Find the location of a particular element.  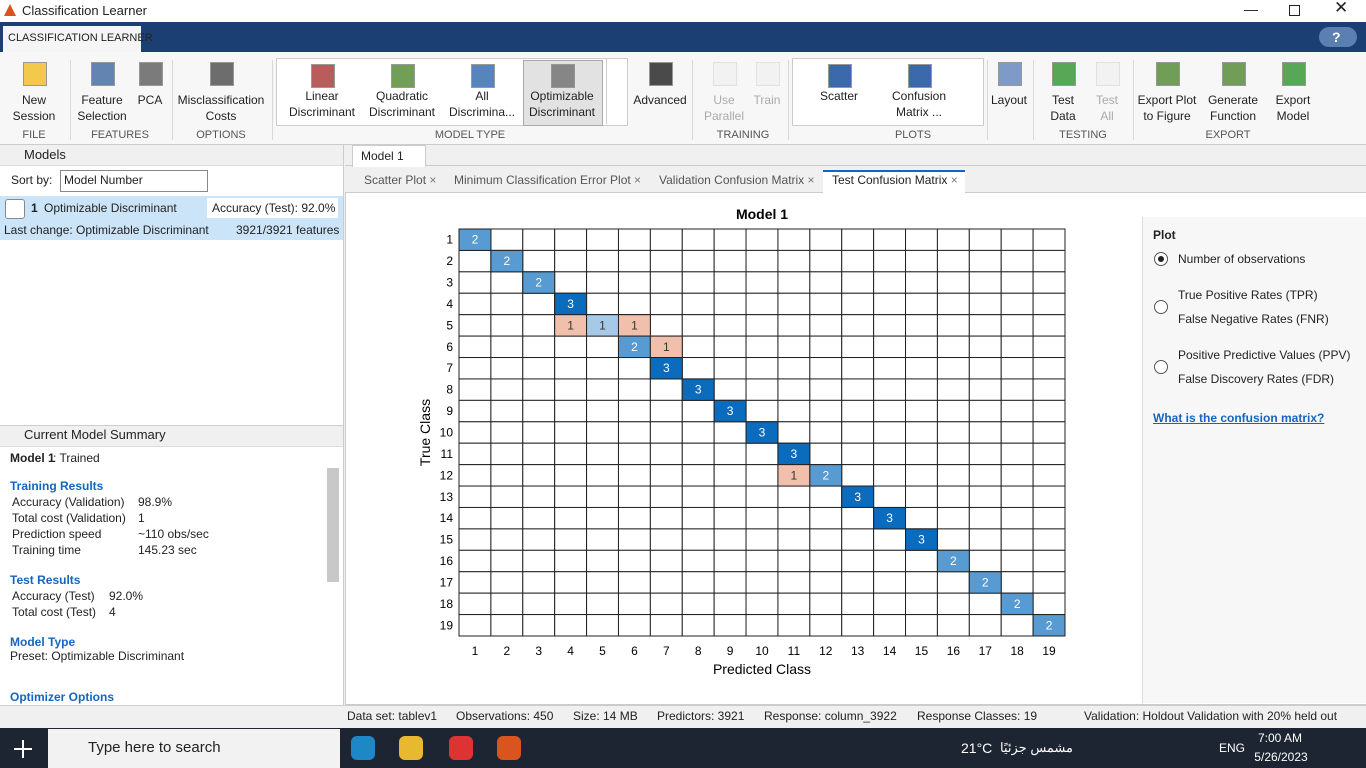

button-label: Function is located at coordinates (1233, 116).